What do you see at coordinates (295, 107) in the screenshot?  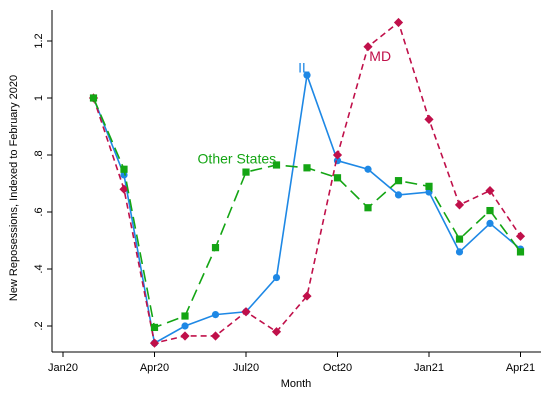 I see `series-labels: IL MD Other States` at bounding box center [295, 107].